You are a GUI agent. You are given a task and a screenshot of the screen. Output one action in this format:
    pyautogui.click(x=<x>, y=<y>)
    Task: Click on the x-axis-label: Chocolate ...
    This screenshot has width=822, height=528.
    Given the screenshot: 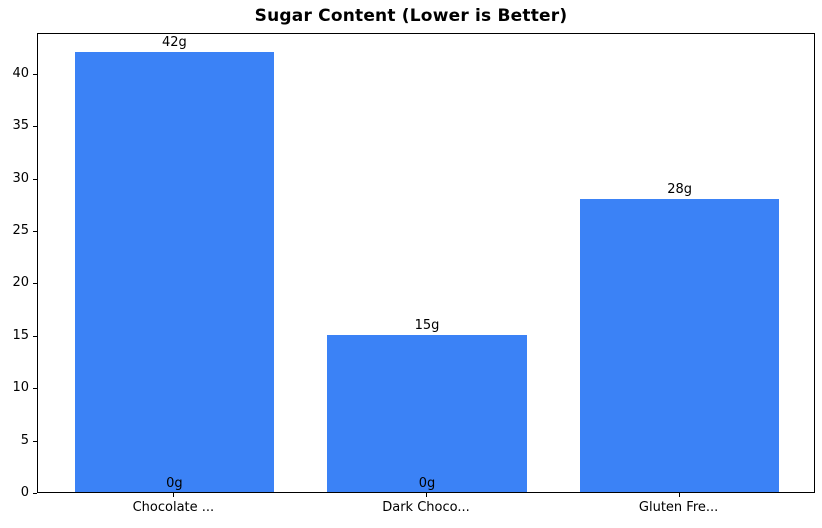 What is the action you would take?
    pyautogui.click(x=173, y=507)
    